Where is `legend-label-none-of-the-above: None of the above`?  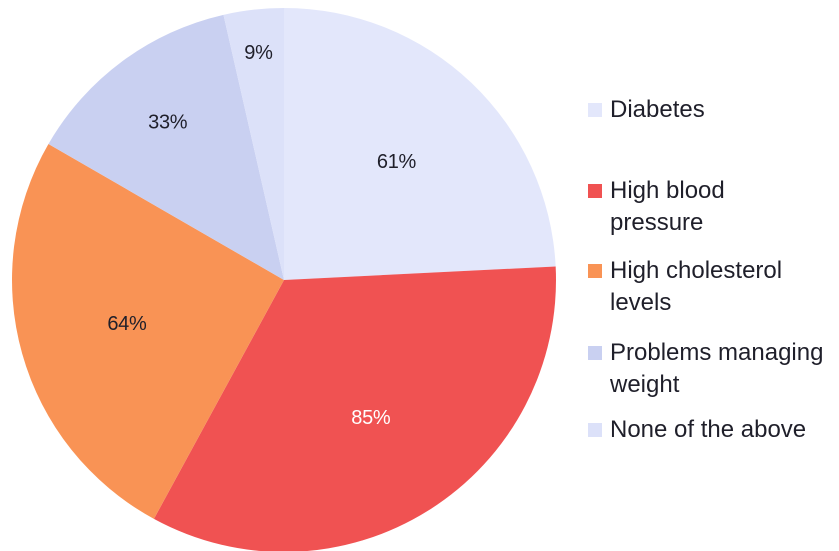
legend-label-none-of-the-above: None of the above is located at coordinates (708, 429).